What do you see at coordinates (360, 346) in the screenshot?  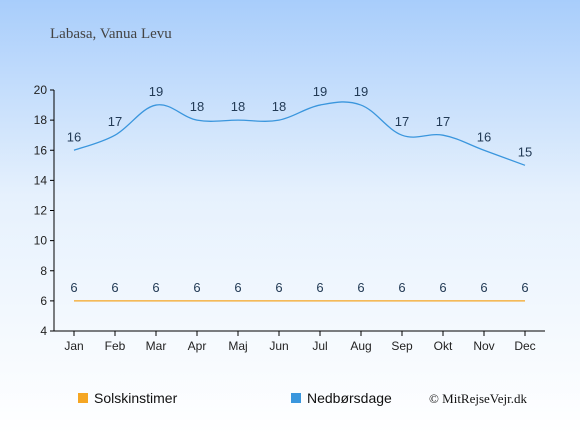 I see `x-tick-label: Aug` at bounding box center [360, 346].